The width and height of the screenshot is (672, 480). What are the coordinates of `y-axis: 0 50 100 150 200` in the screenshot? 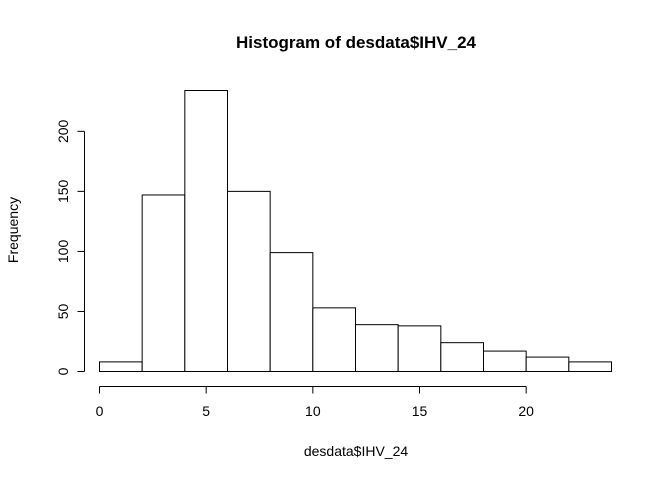 It's located at (70, 247).